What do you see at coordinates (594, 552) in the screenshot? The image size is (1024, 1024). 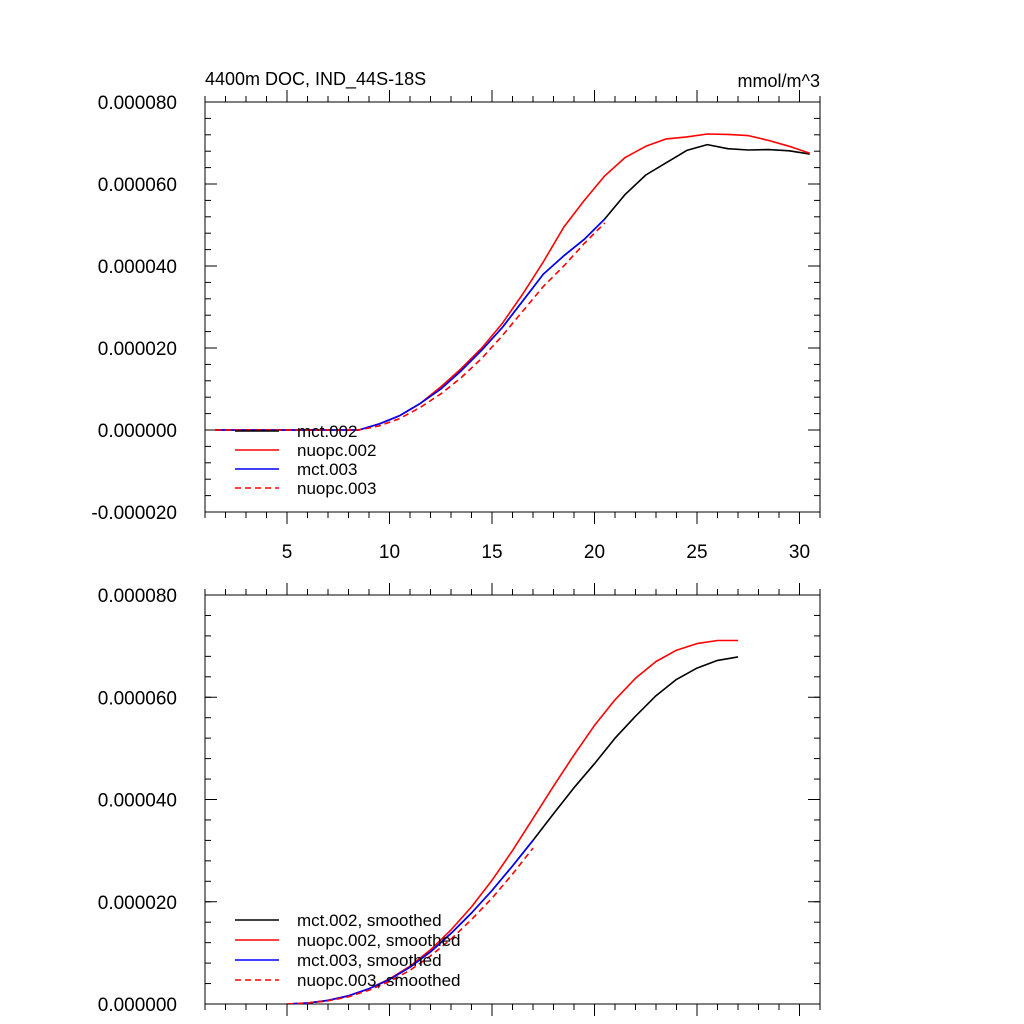 I see `x-tick-label: 20` at bounding box center [594, 552].